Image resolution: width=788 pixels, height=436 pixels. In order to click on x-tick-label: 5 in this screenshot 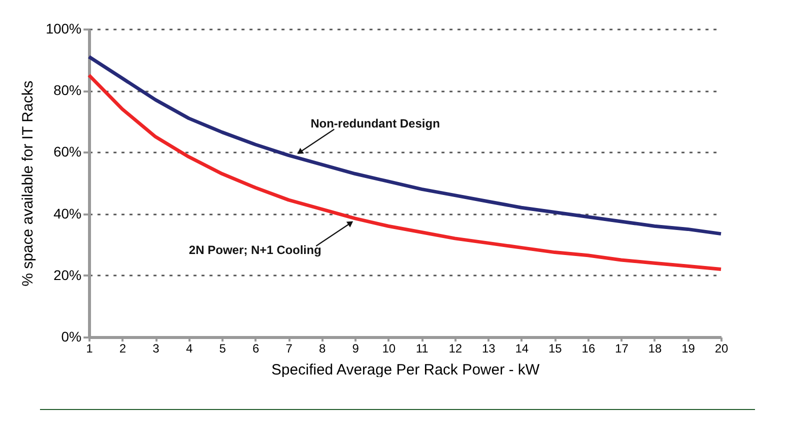, I will do `click(222, 349)`.